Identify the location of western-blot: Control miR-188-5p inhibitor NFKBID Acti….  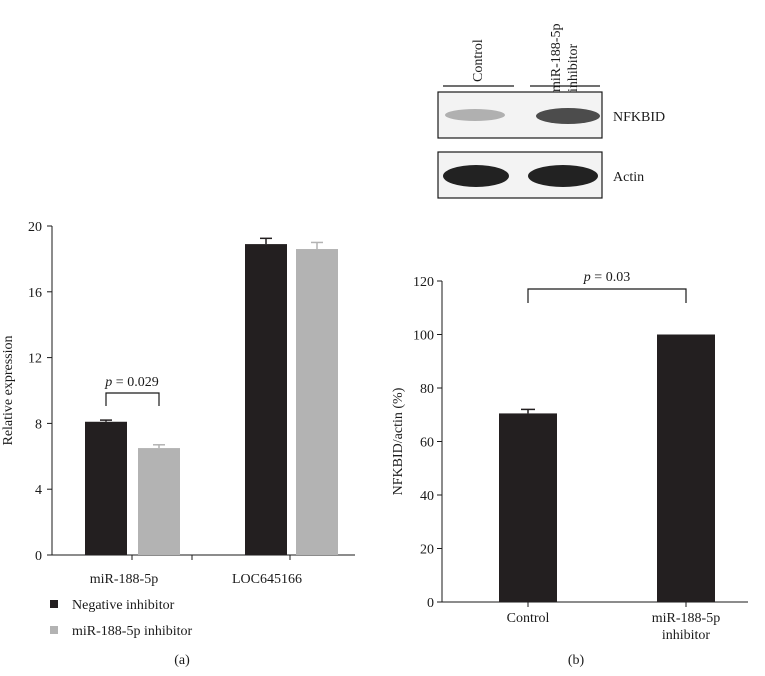
(551, 111).